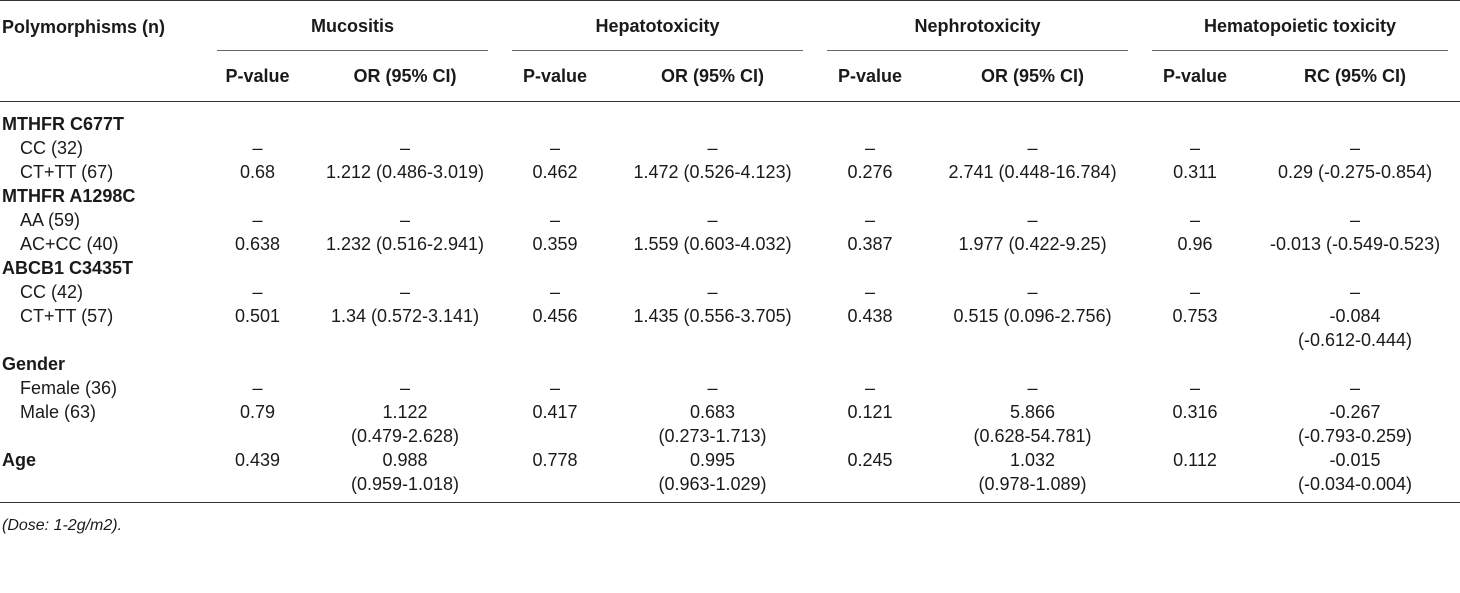 This screenshot has height=593, width=1460. What do you see at coordinates (62, 525) in the screenshot?
I see `table-footnote: (Dose: 1-2g/m2).` at bounding box center [62, 525].